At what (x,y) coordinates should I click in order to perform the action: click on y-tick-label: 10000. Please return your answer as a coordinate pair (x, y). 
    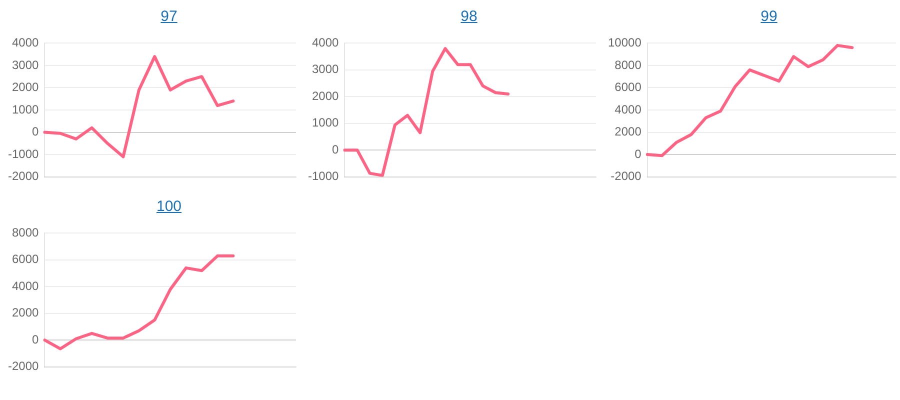
    Looking at the image, I should click on (625, 43).